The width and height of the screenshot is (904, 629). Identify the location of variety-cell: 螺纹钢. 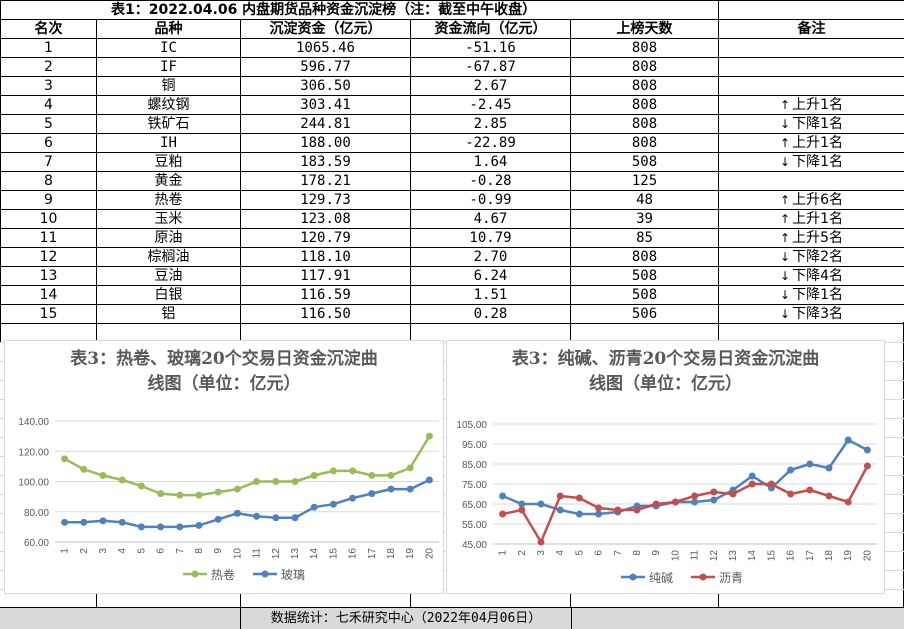
(169, 105).